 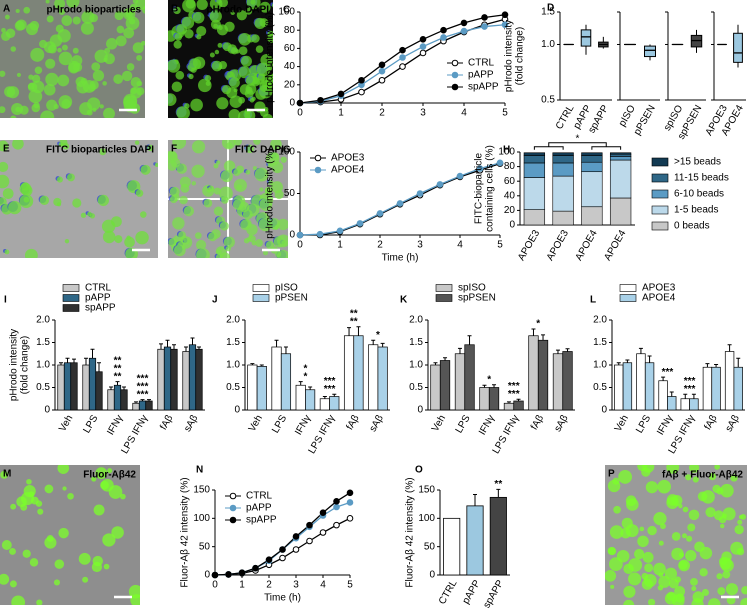 I want to click on legend-label: pISO, so click(x=286, y=288).